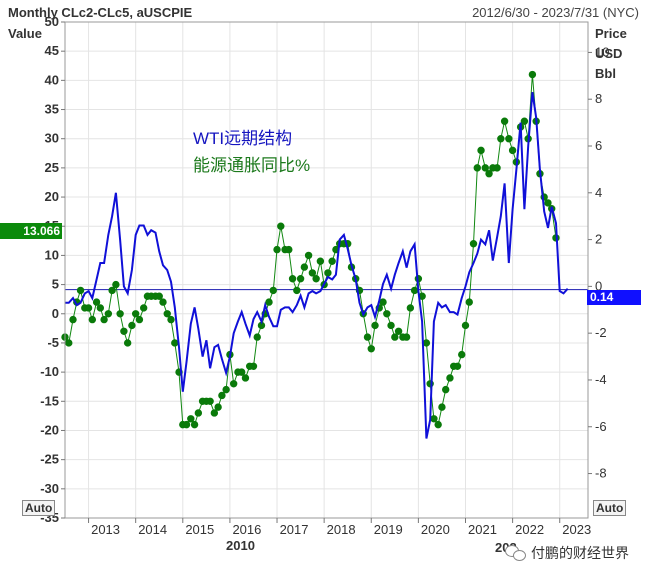  What do you see at coordinates (529, 529) in the screenshot?
I see `x-tick-label: 2022` at bounding box center [529, 529].